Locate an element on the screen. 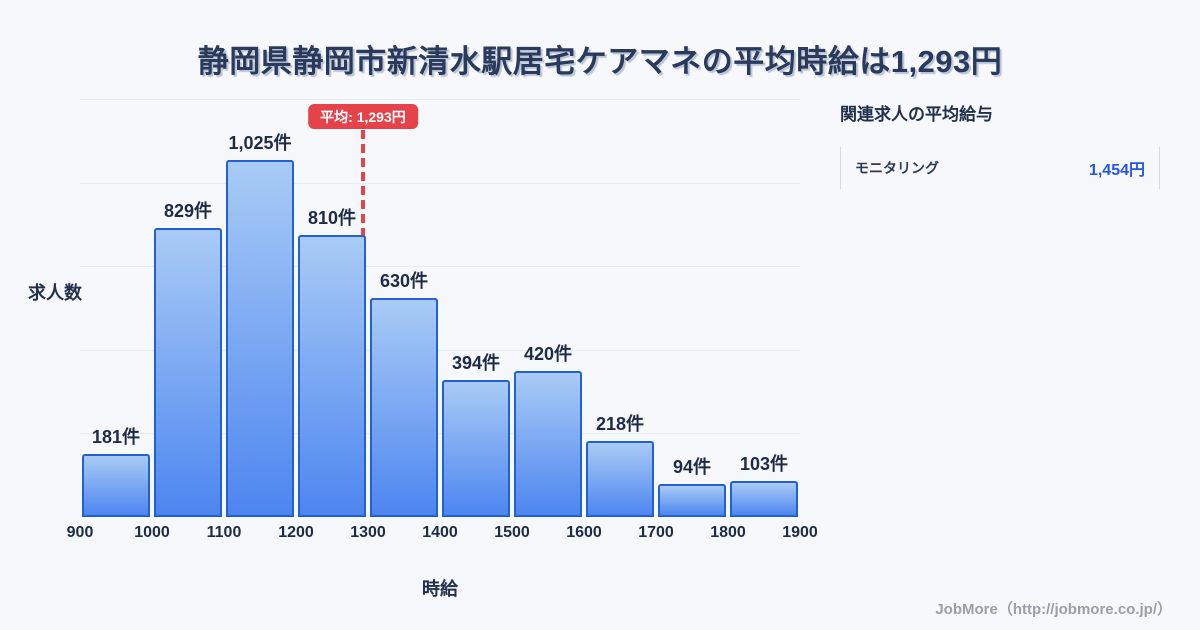 This screenshot has height=630, width=1200. x-axis-label: 時給 is located at coordinates (440, 589).